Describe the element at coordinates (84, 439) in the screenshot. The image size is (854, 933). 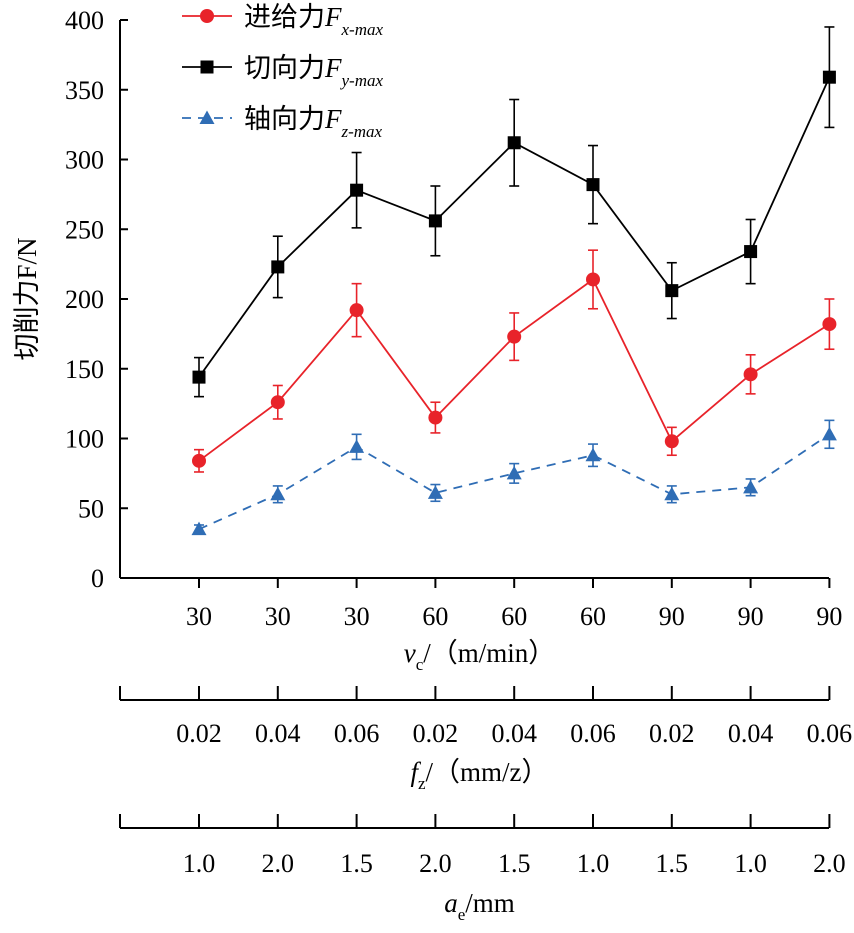
I see `y-tick-label: 100` at that location.